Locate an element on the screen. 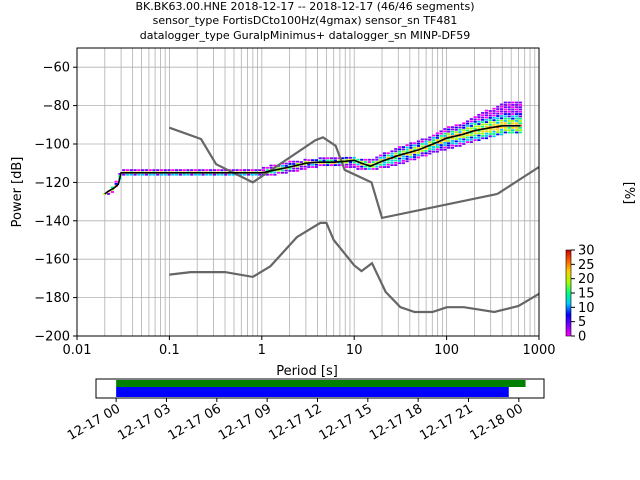 Image resolution: width=640 pixels, height=480 pixels. coverage-frame is located at coordinates (320, 388).